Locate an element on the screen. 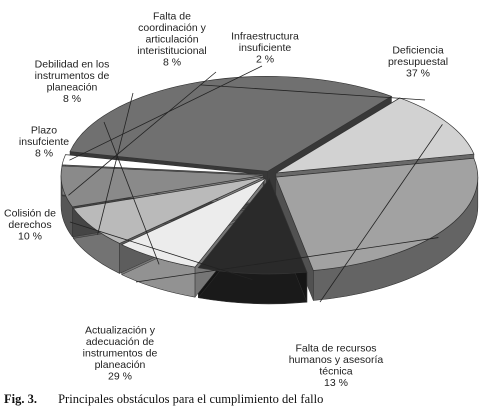 This screenshot has height=412, width=480. slice-label-0-line-0: Deficiencia is located at coordinates (418, 51).